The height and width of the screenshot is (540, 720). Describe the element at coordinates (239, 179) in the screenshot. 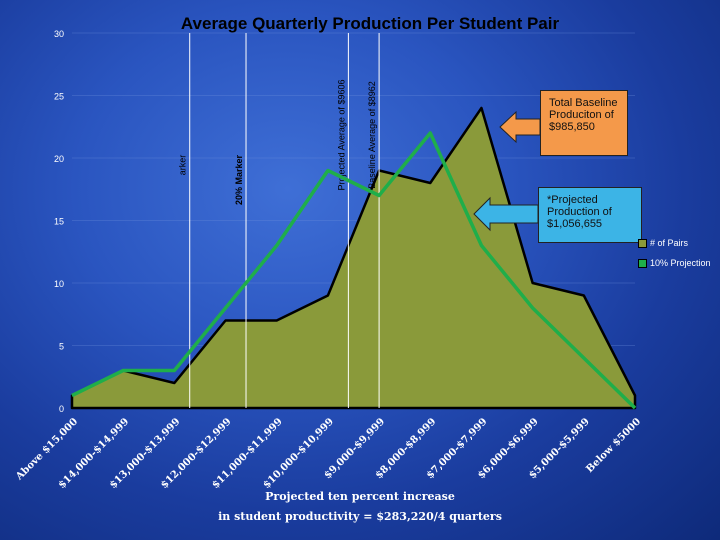

I see `marker-label: 20% Marker` at that location.